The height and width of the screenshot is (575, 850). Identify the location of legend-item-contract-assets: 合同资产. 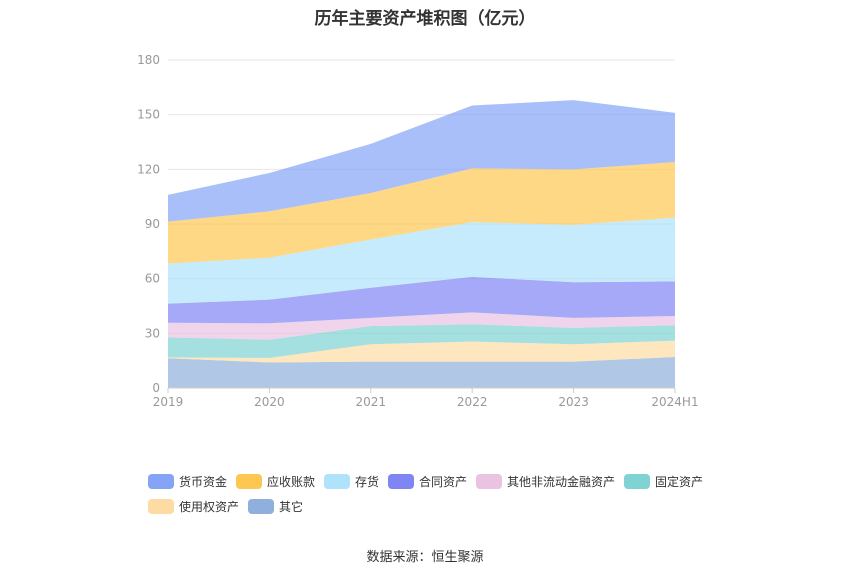
(427, 481).